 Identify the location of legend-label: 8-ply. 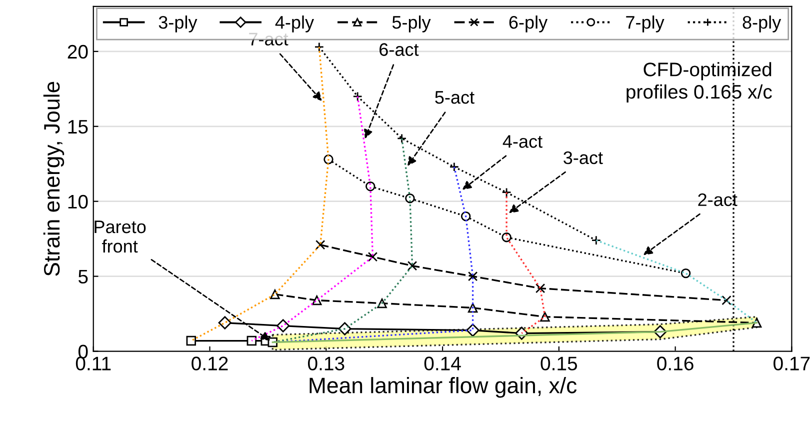
(762, 23).